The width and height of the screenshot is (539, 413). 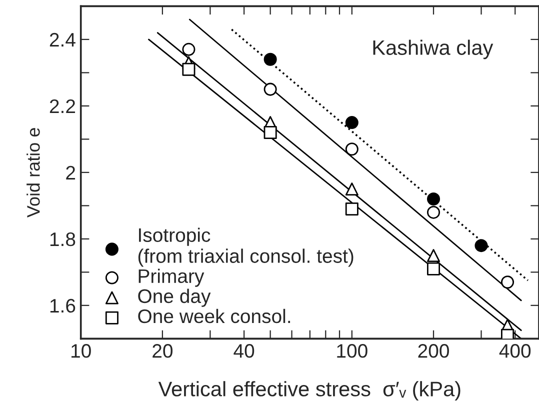 I want to click on annotation: Kashiwa clay, so click(x=433, y=50).